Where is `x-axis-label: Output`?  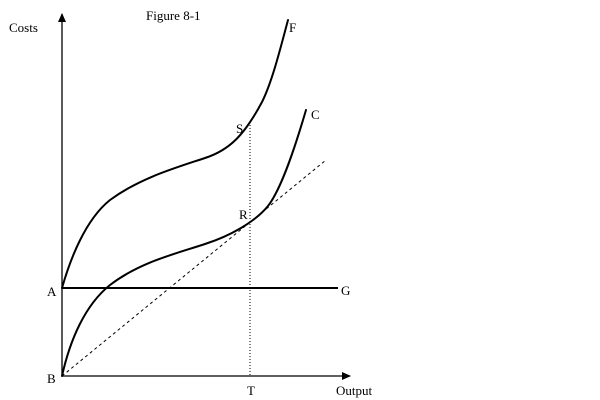 x-axis-label: Output is located at coordinates (354, 390).